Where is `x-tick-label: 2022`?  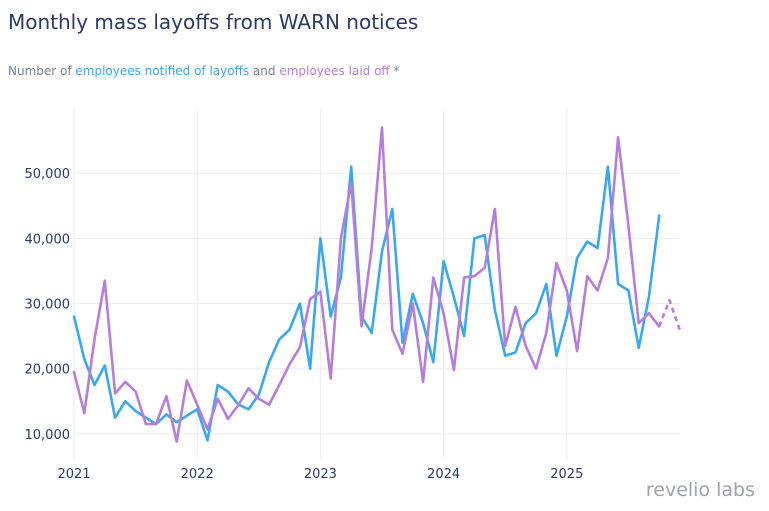 x-tick-label: 2022 is located at coordinates (197, 474).